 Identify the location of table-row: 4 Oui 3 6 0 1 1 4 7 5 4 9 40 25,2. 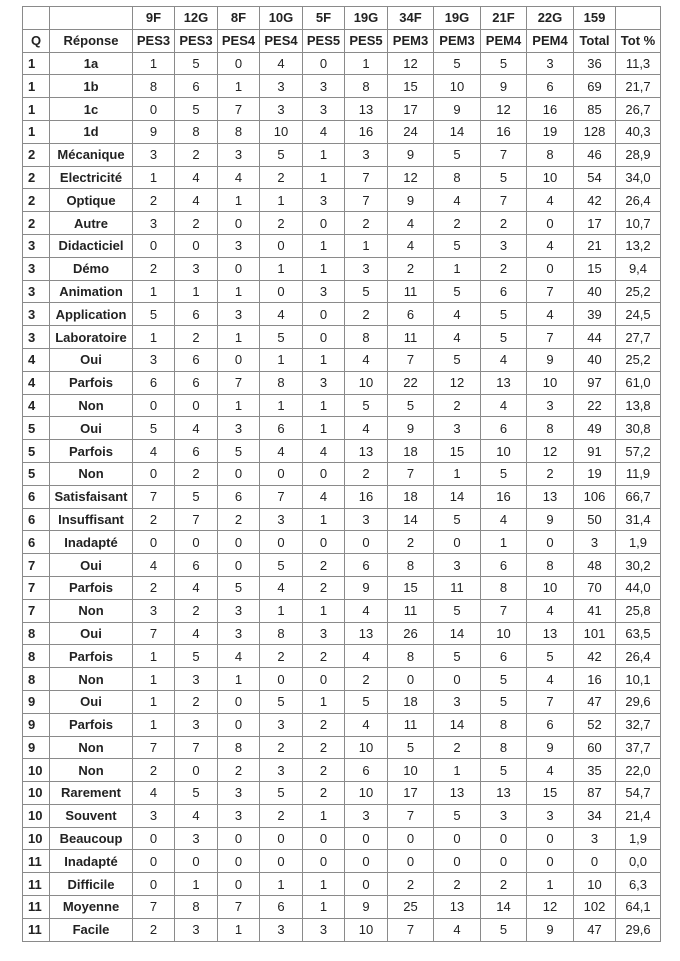
(341, 359).